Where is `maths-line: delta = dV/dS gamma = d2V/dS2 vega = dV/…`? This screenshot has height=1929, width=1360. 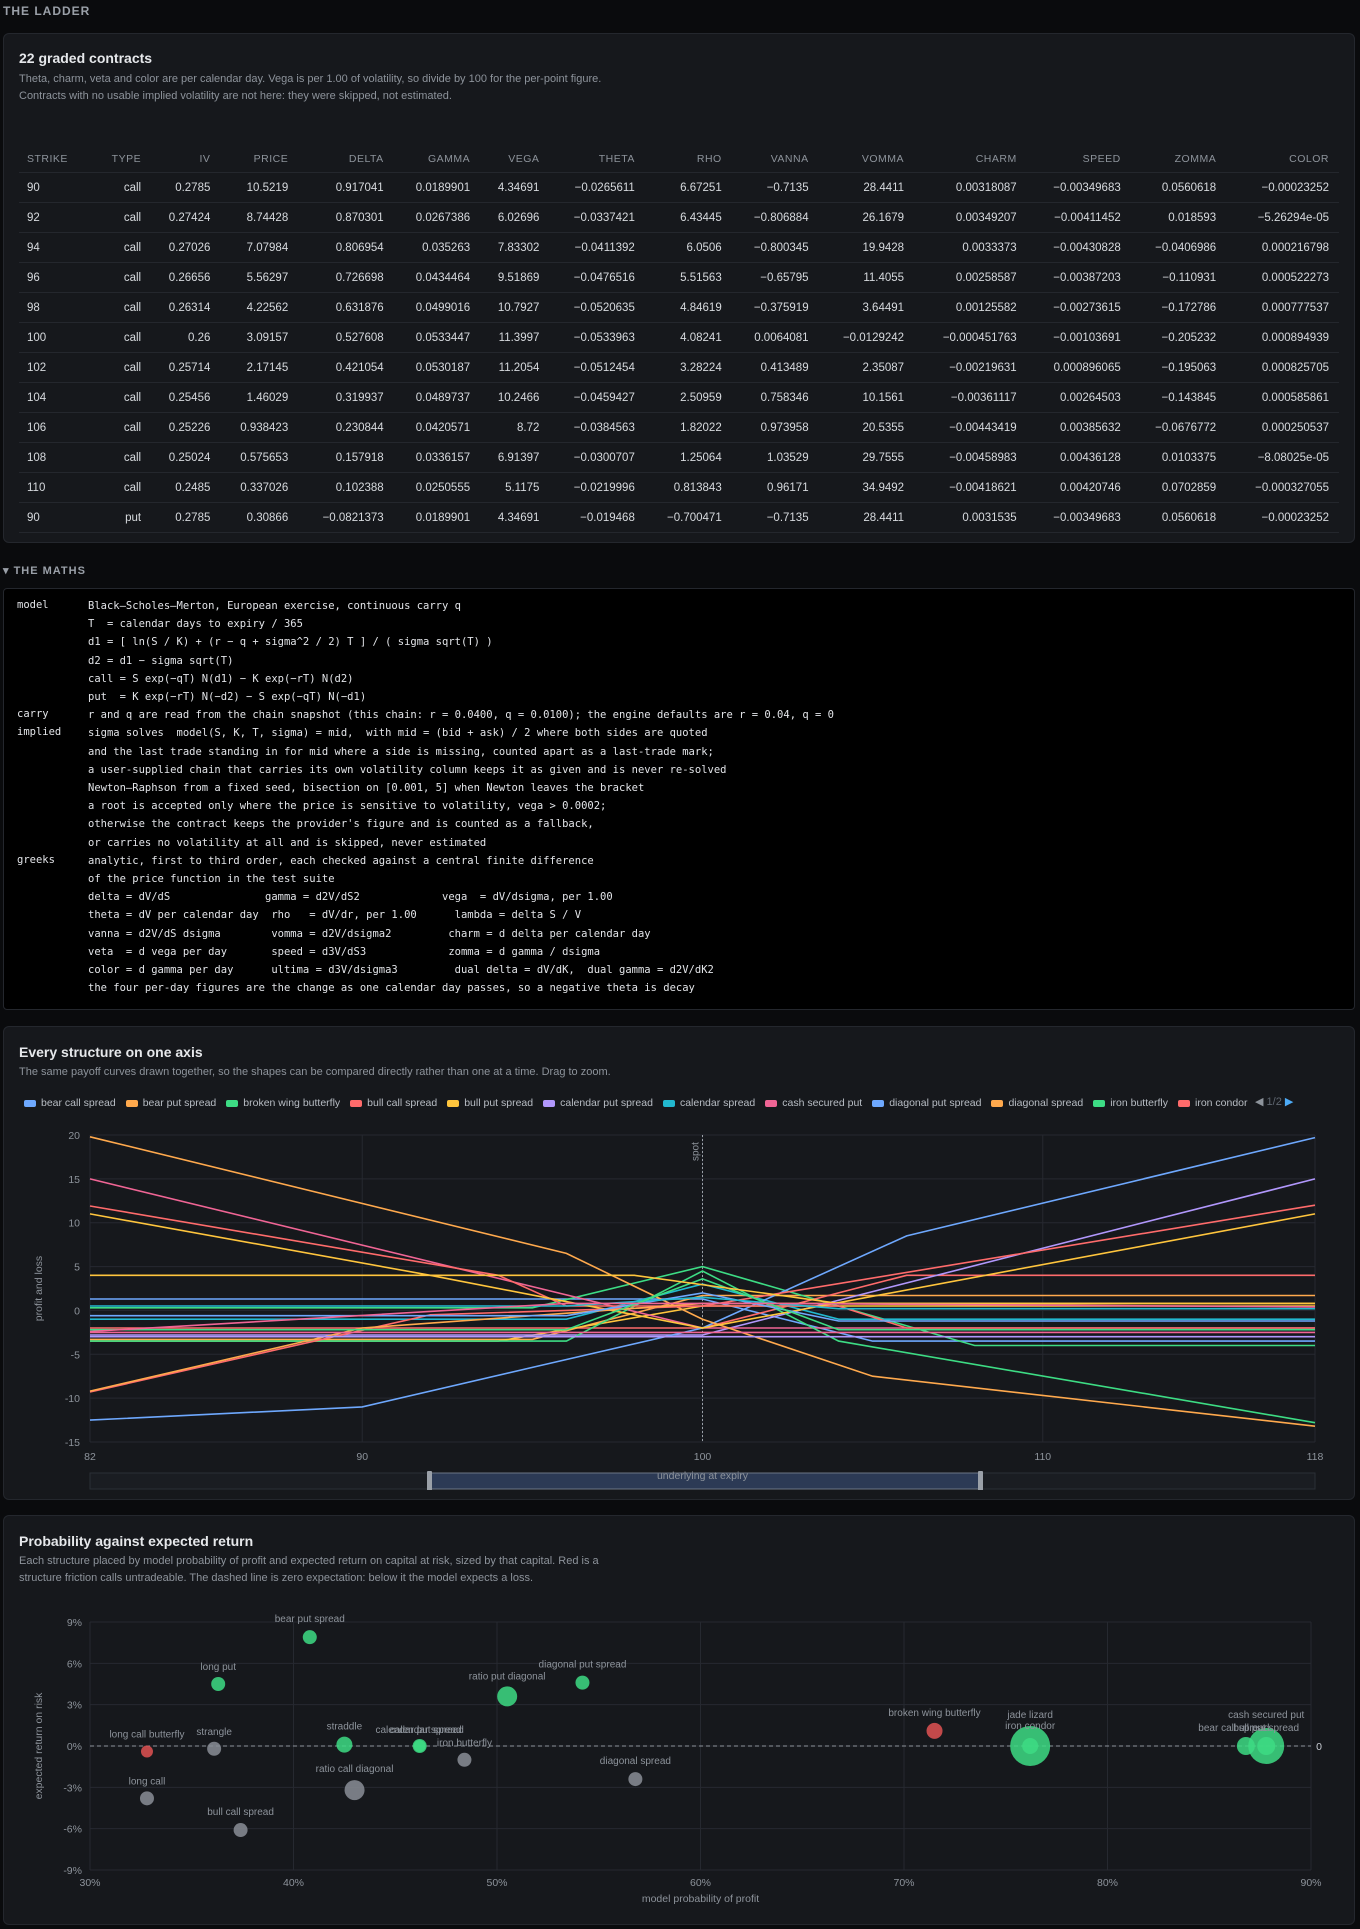
maths-line: delta = dV/dS gamma = d2V/dS2 vega = dV/… is located at coordinates (350, 897).